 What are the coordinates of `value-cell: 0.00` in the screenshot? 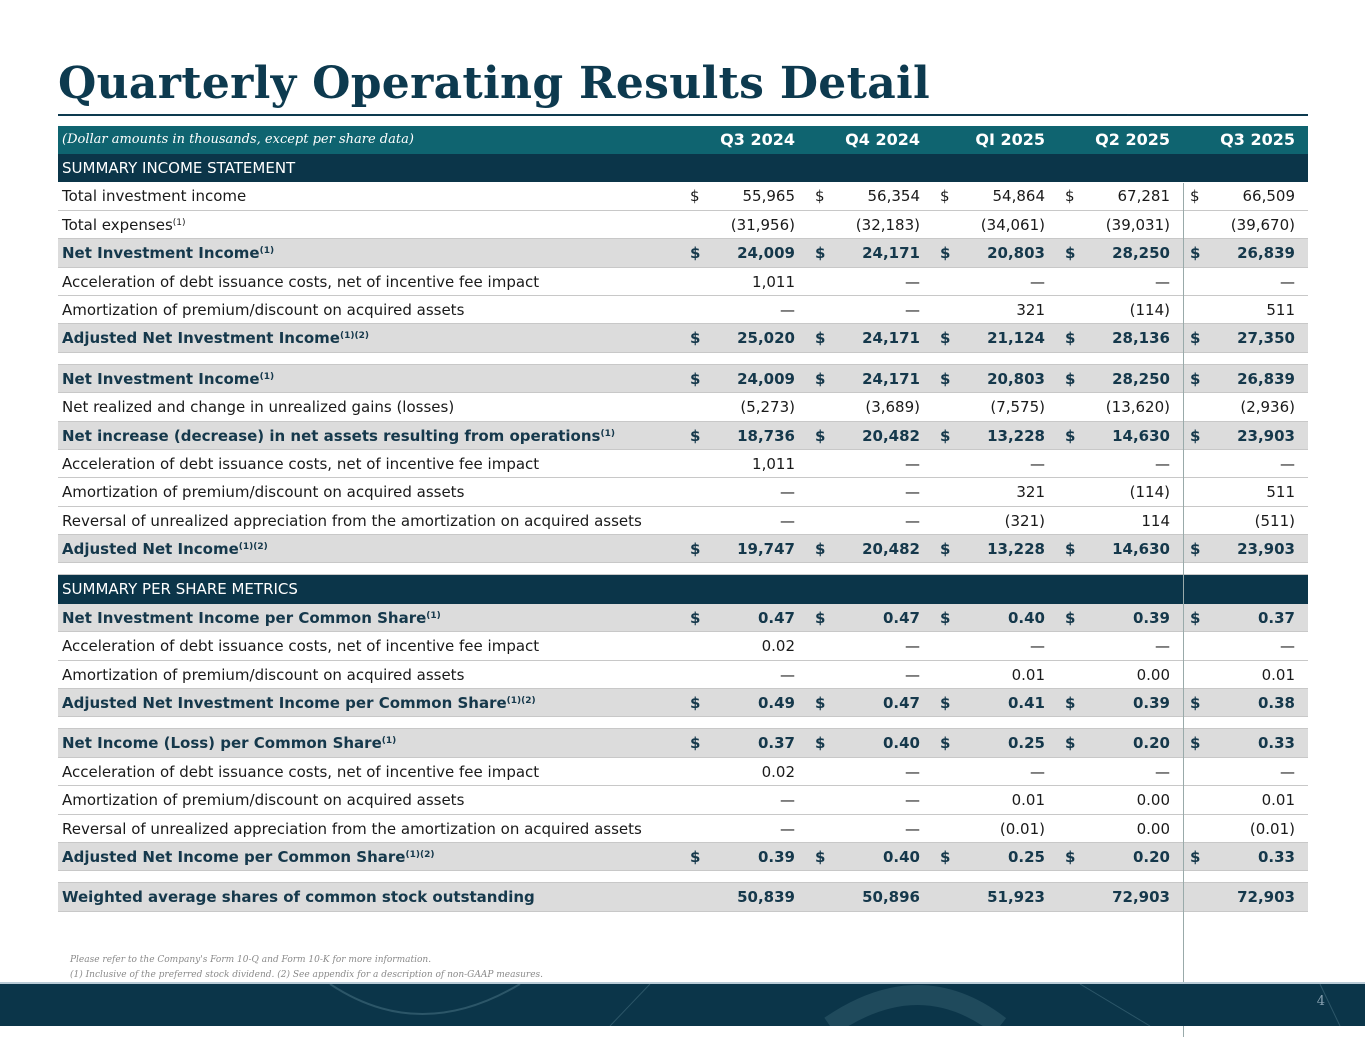 It's located at (1153, 674).